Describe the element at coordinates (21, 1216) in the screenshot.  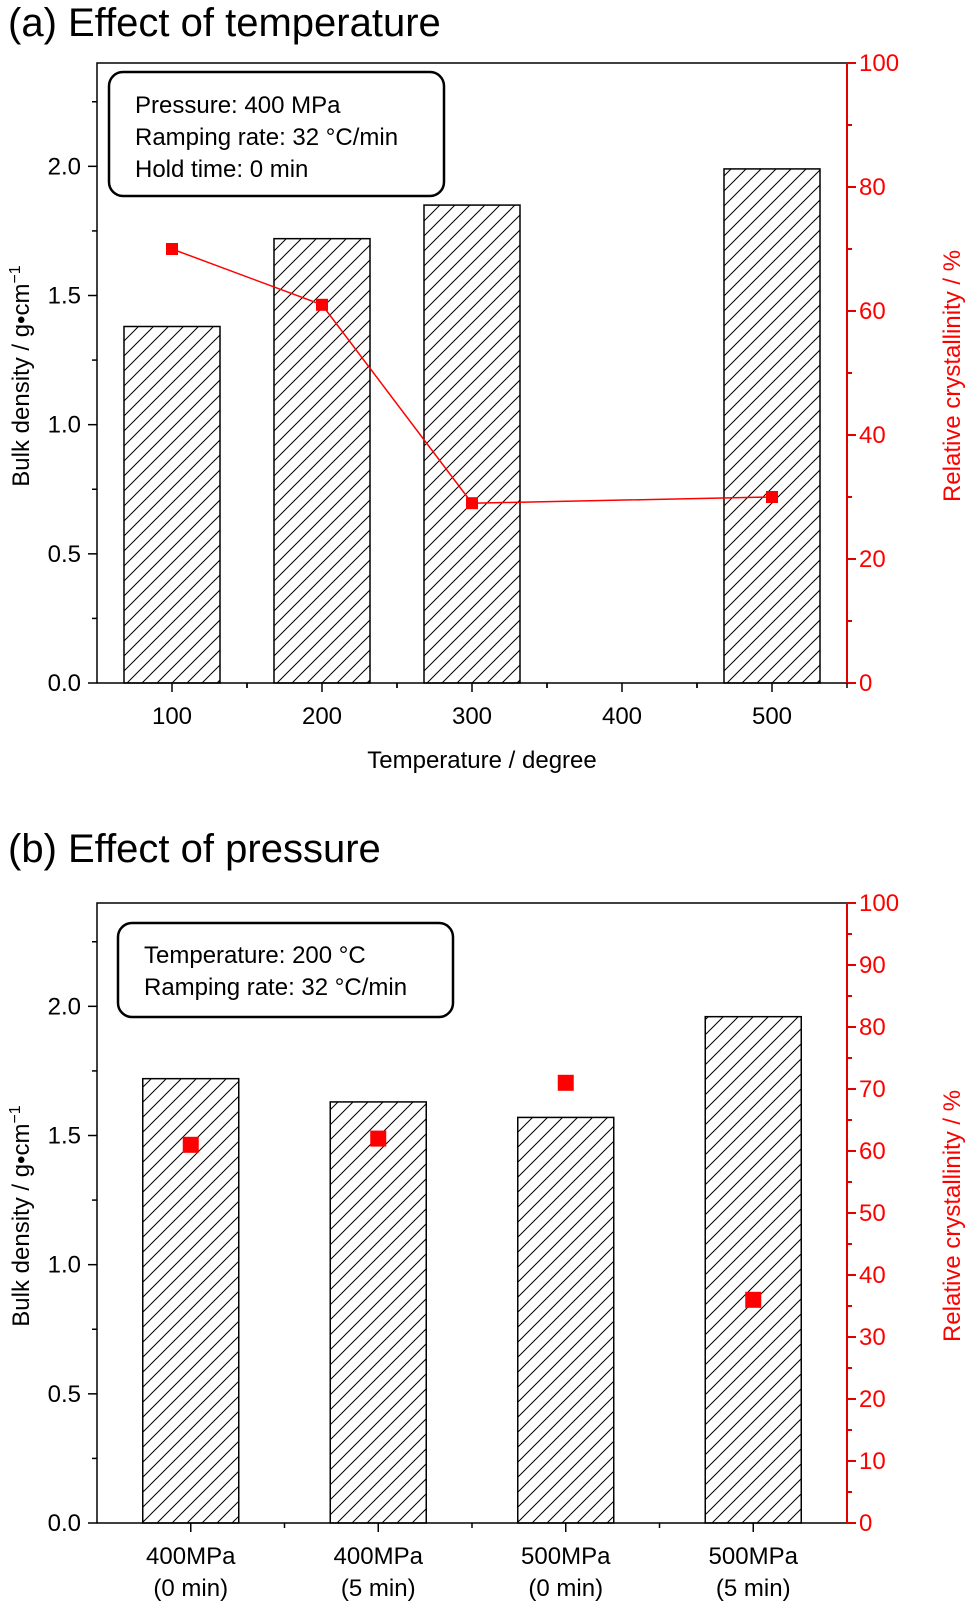
I see `panel-b-y-axis-title: Bulk density / g•cm−1` at that location.